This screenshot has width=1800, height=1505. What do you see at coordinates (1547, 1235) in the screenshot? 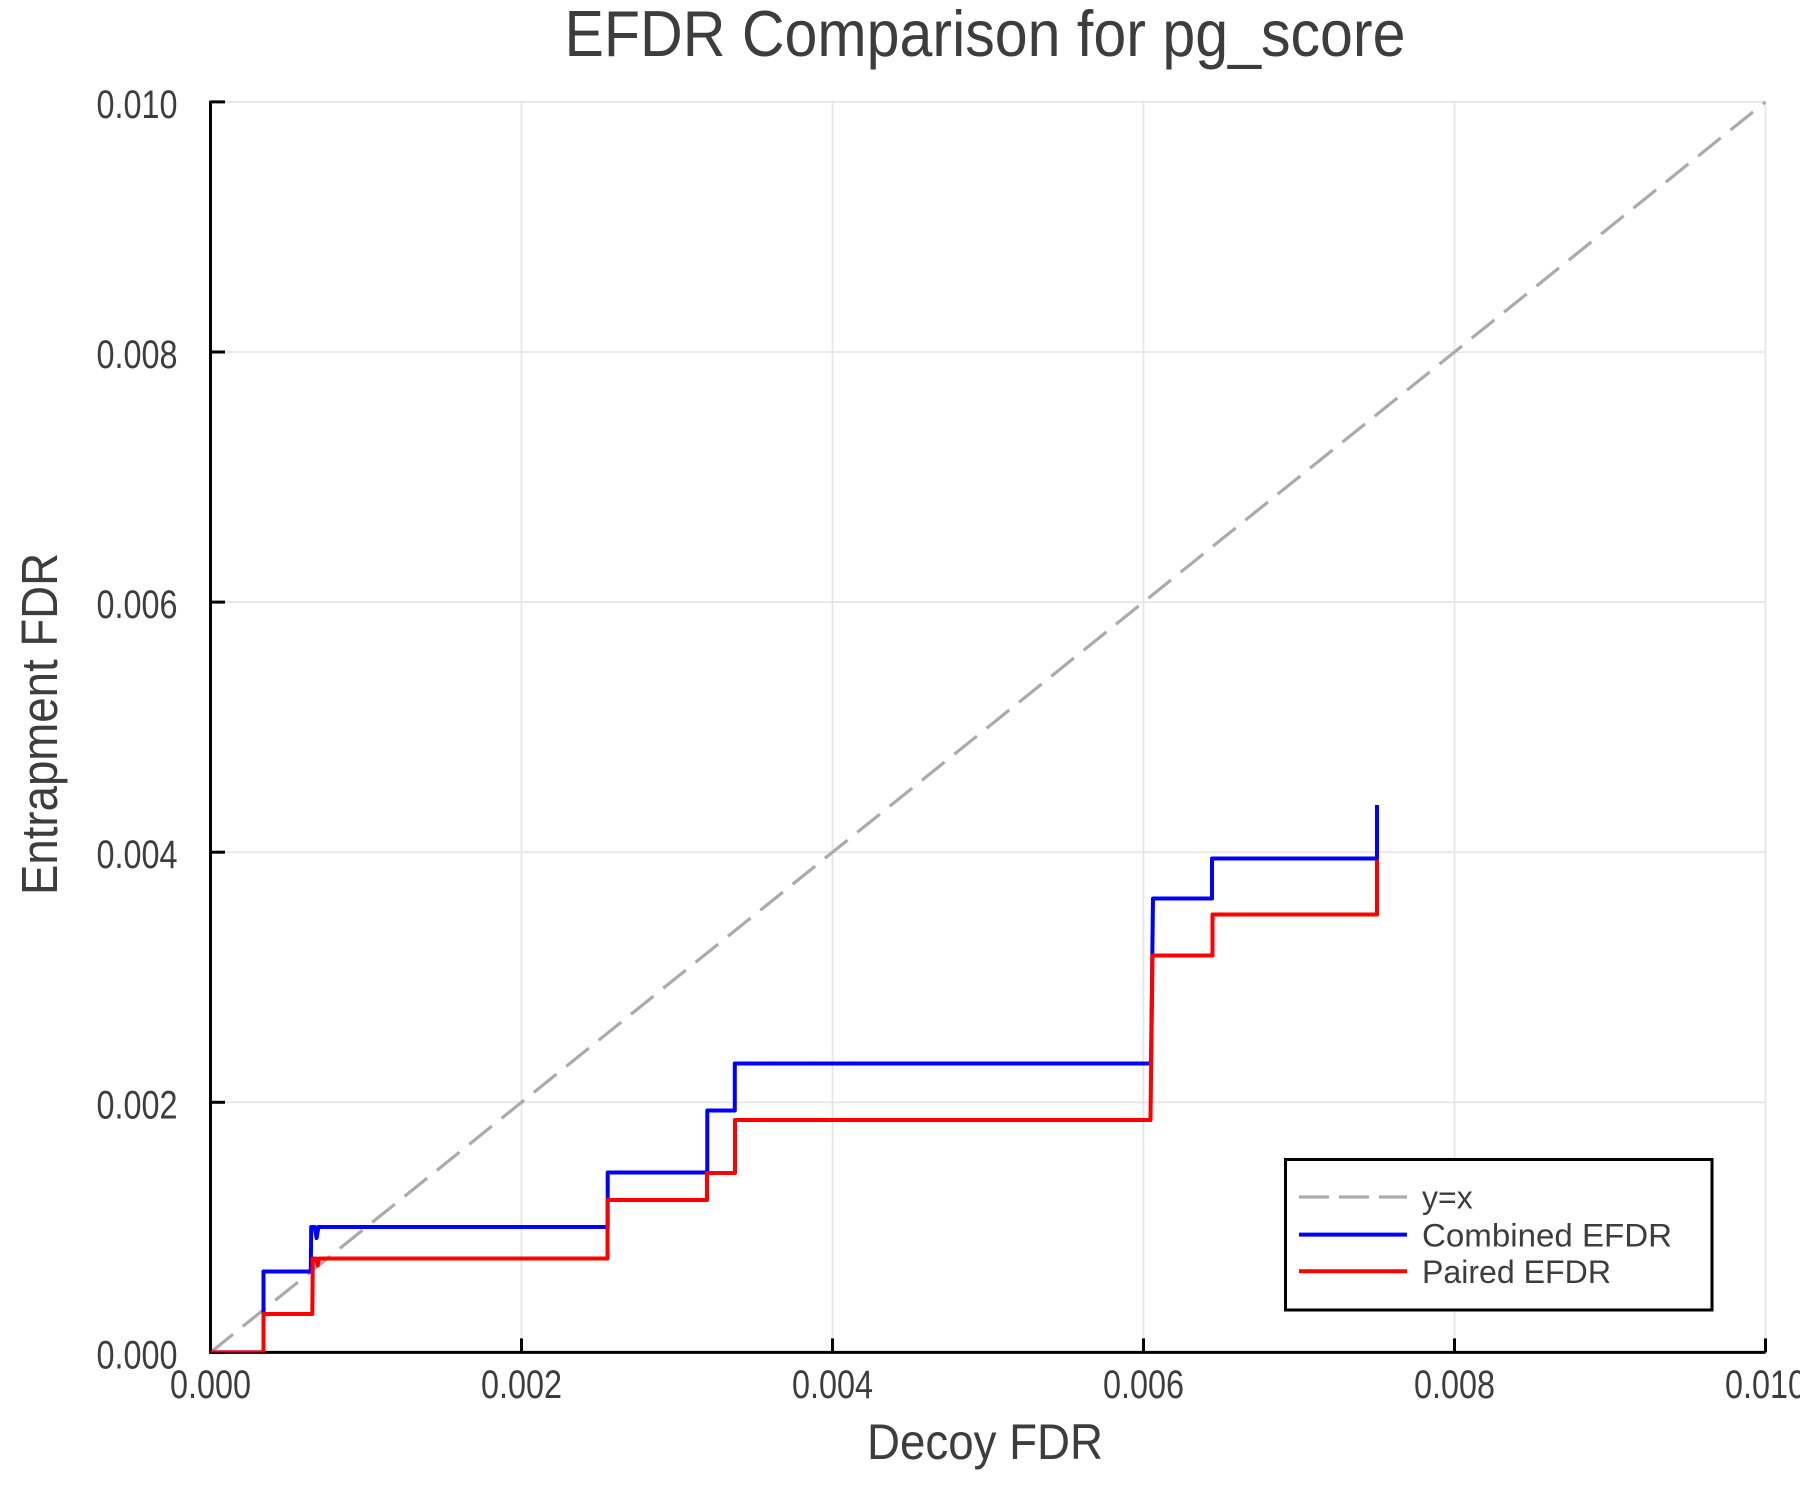
I see `svg-text: Combined EFDR` at bounding box center [1547, 1235].